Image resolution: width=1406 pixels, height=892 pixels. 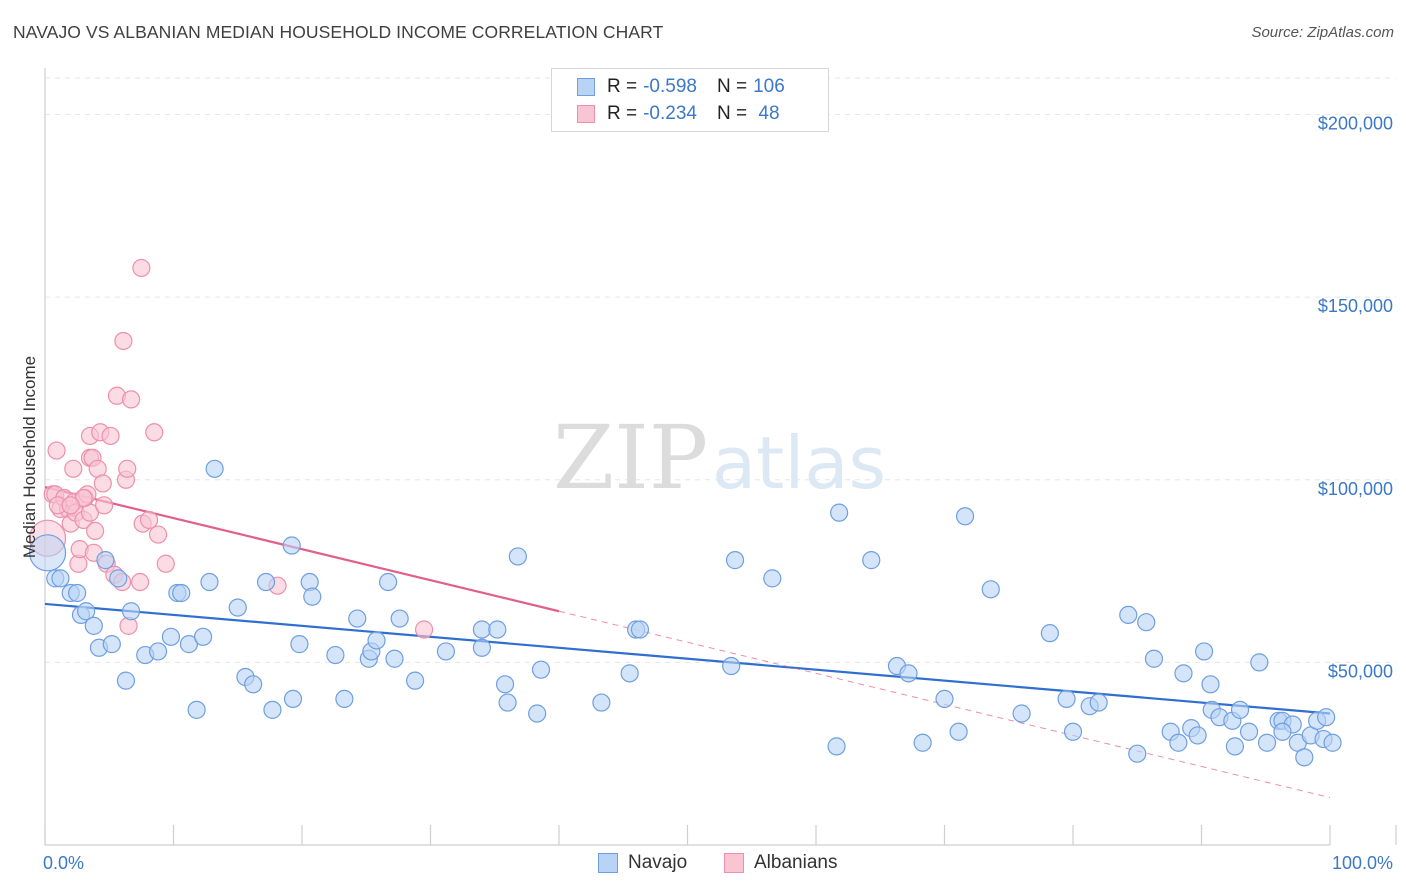 I want to click on legend-item-navajo: Navajo, so click(x=642, y=863).